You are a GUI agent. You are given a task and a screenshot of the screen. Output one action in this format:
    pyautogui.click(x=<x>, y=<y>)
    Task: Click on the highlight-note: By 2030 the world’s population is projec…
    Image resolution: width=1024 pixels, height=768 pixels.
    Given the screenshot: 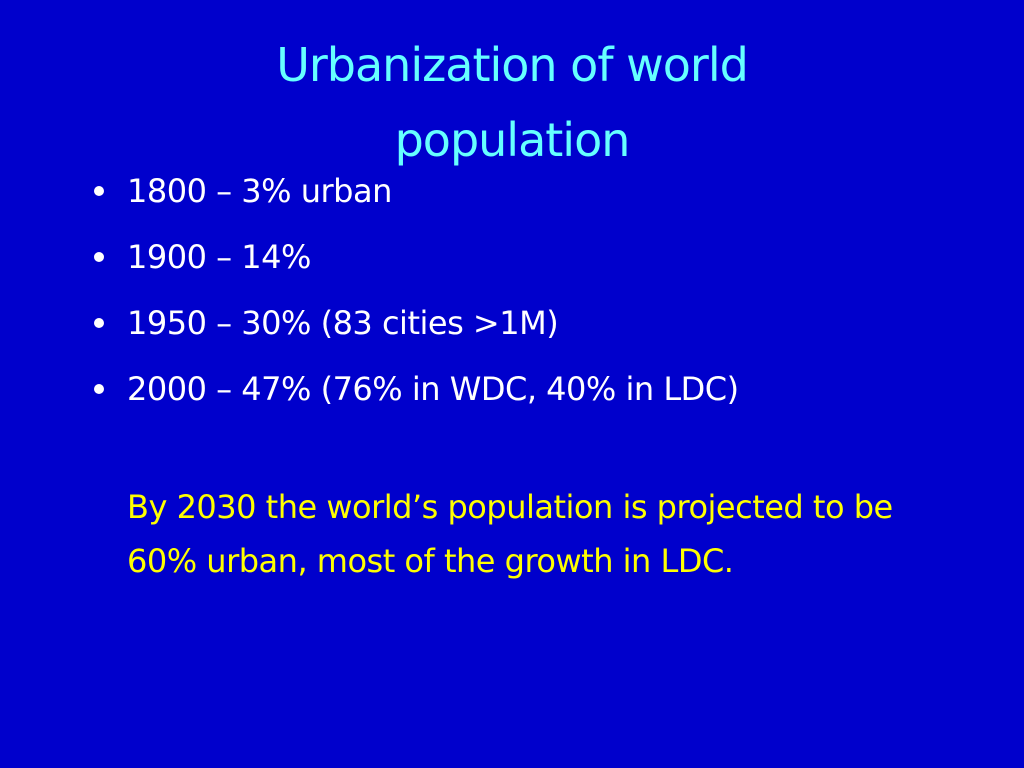 What is the action you would take?
    pyautogui.click(x=510, y=534)
    